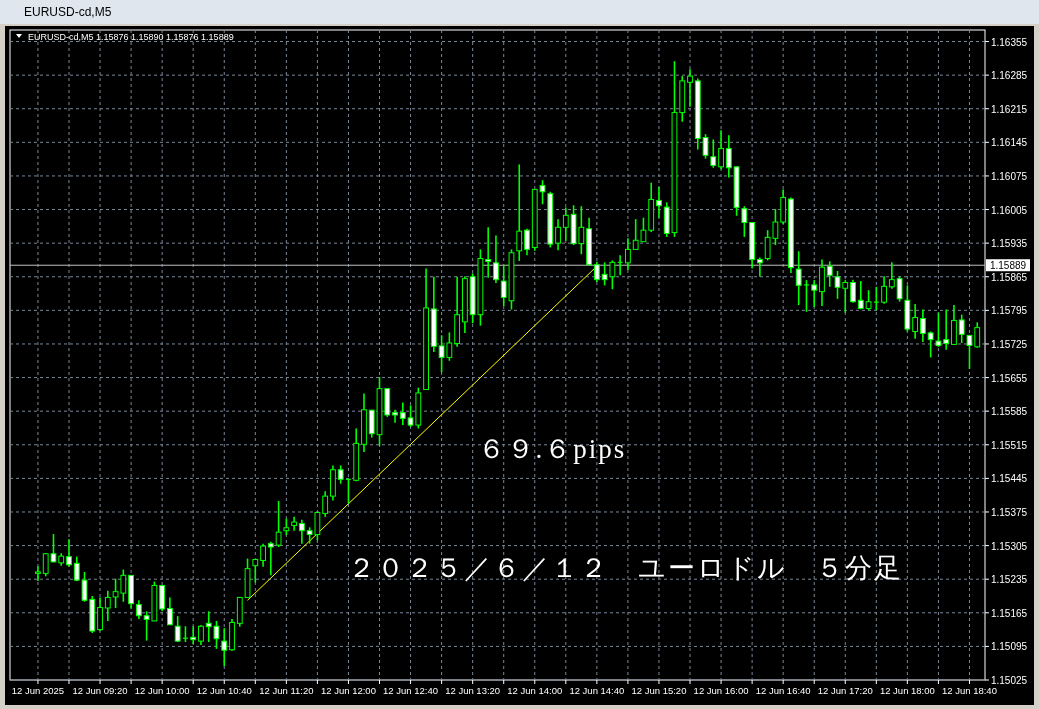 The image size is (1039, 709). Describe the element at coordinates (473, 690) in the screenshot. I see `x-tick-label: 12 Jun 13:20` at that location.